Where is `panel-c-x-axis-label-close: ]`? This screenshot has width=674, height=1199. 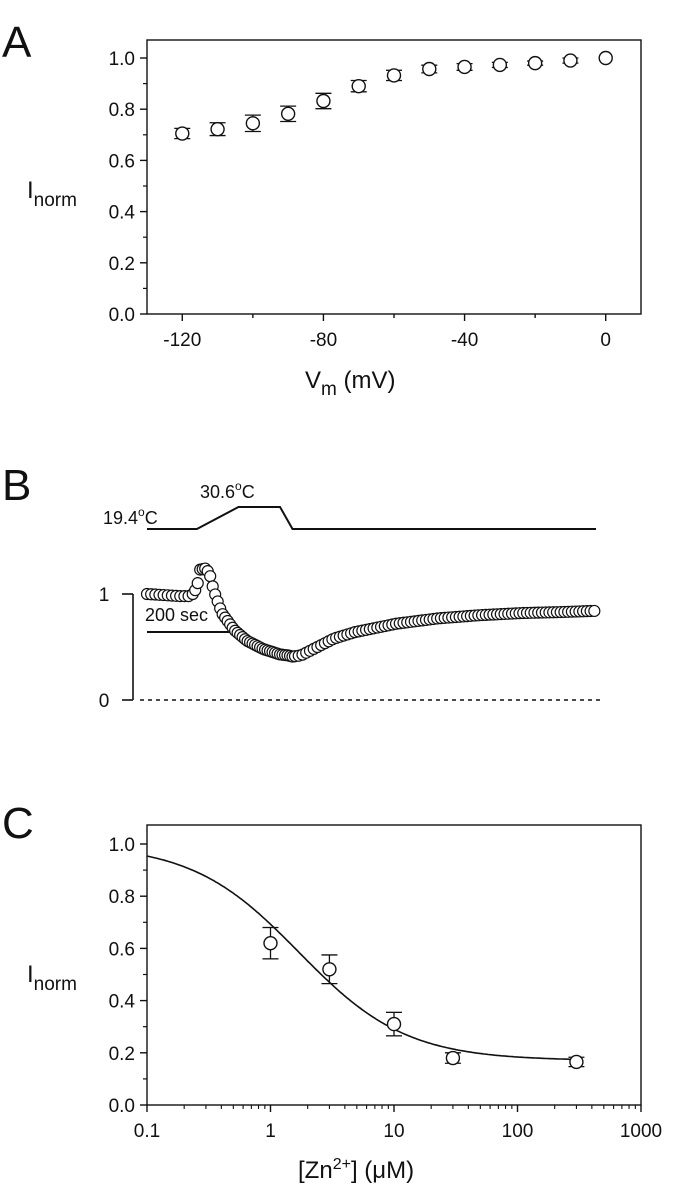 panel-c-x-axis-label-close: ] is located at coordinates (354, 1170).